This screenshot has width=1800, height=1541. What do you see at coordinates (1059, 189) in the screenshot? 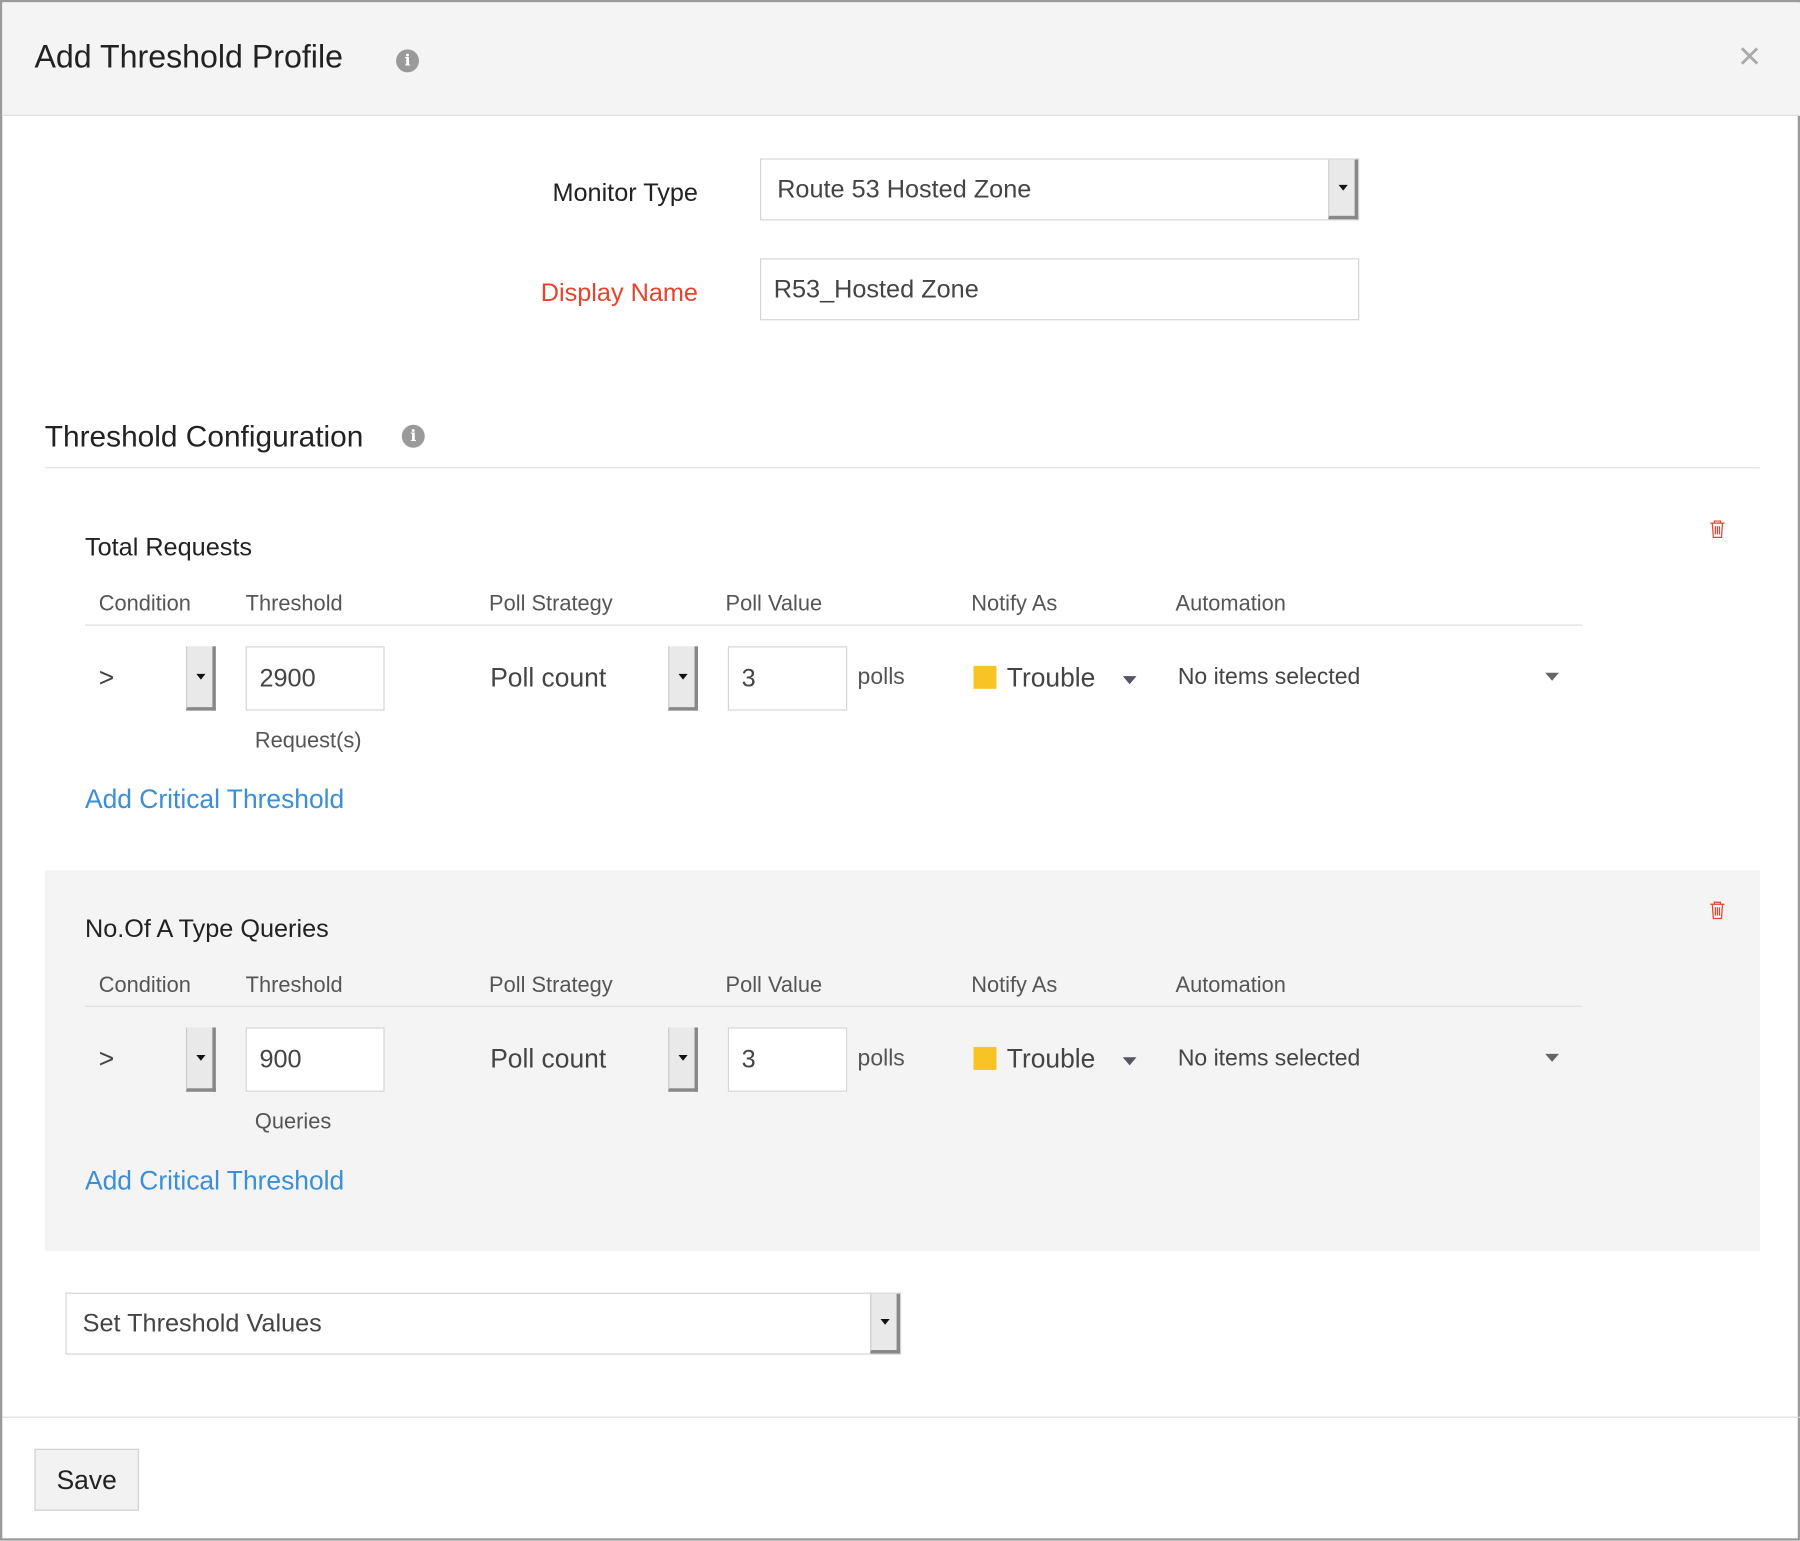
I see `monitor-type-select: Route 53 Hosted Zone` at bounding box center [1059, 189].